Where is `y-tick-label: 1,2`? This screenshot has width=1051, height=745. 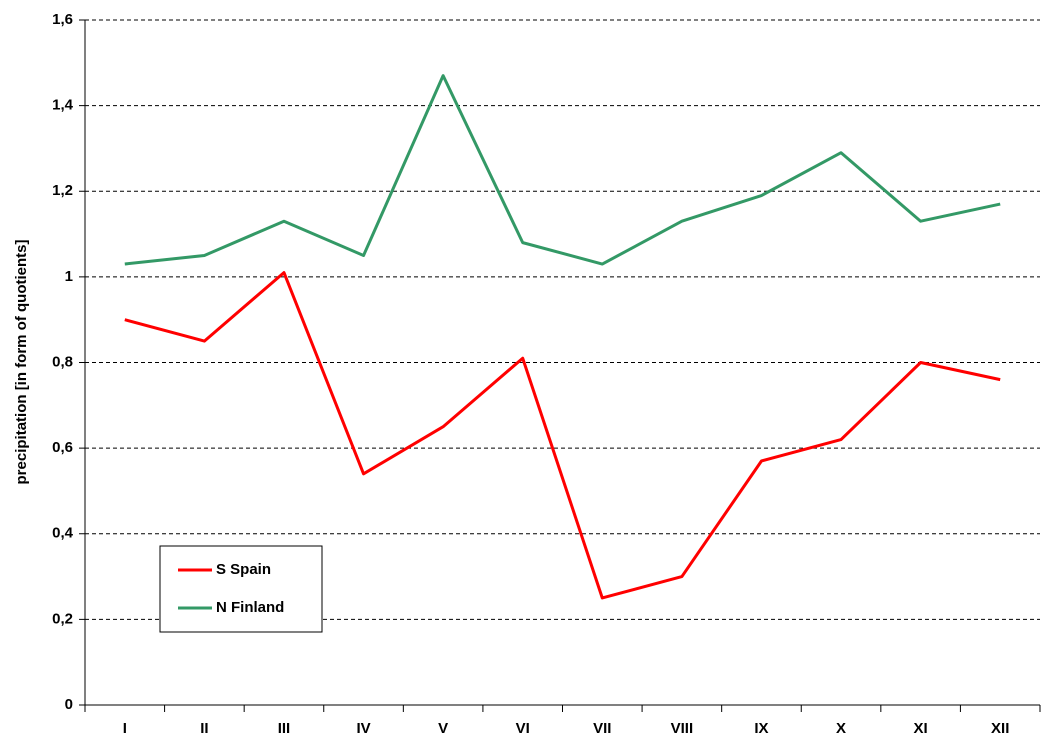 y-tick-label: 1,2 is located at coordinates (62, 190).